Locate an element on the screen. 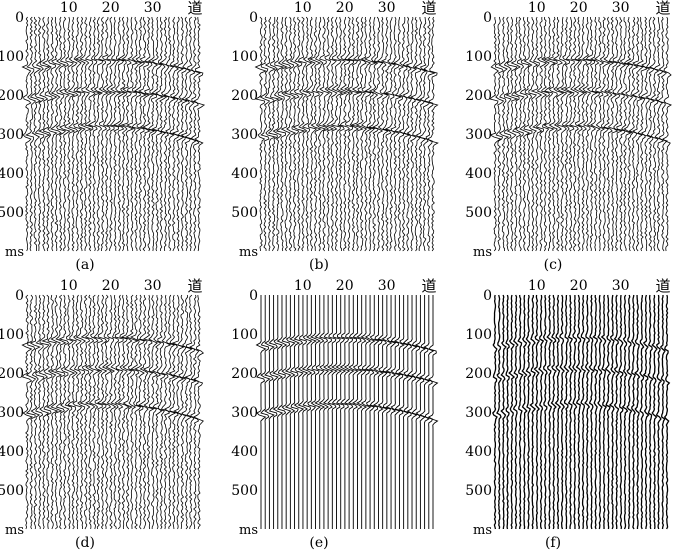 Image resolution: width=700 pixels, height=554 pixels. traces-e is located at coordinates (347, 412).